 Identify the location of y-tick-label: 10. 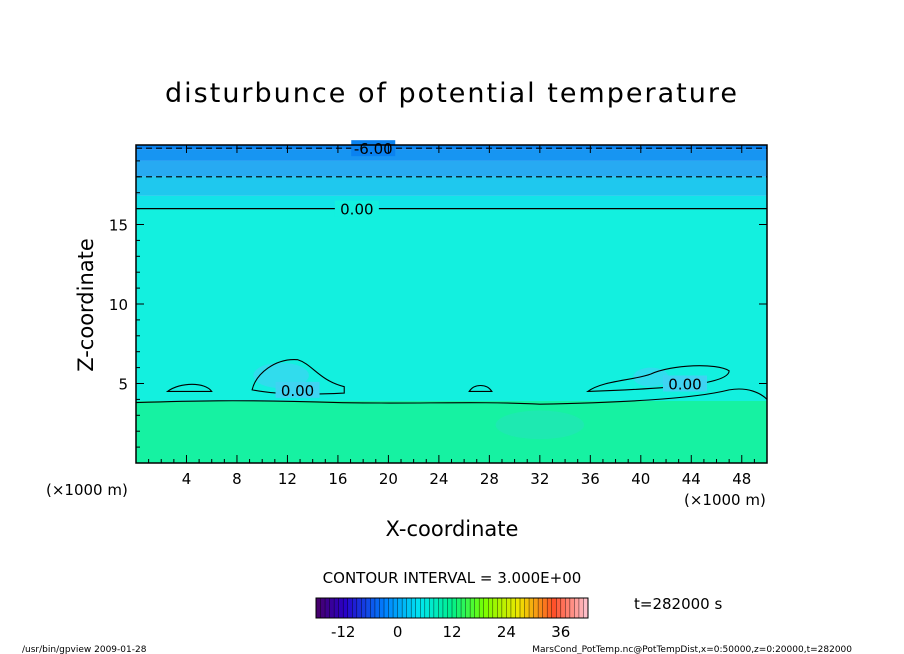
(118, 305).